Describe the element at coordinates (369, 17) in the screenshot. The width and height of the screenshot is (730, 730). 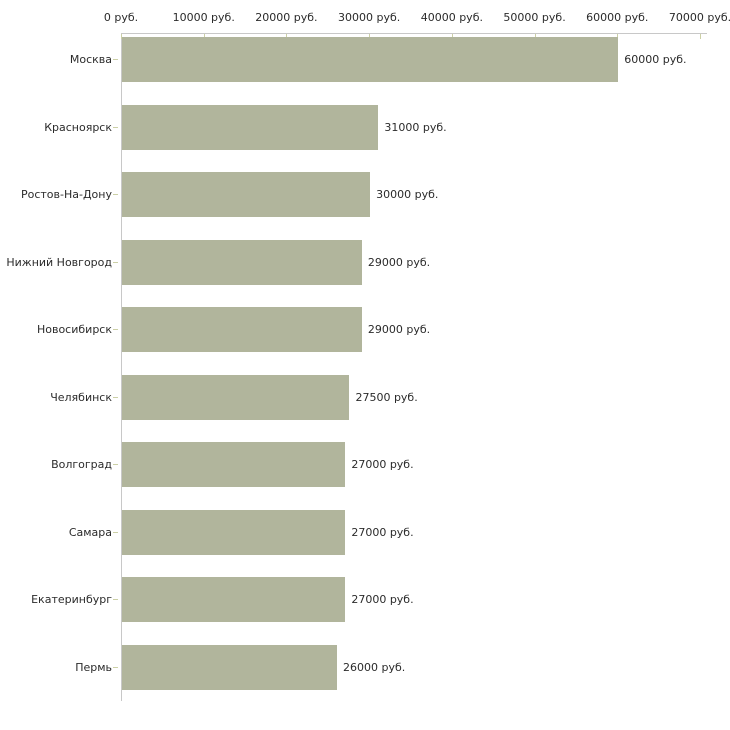
I see `x-axis-tick-label: 30000 руб.` at that location.